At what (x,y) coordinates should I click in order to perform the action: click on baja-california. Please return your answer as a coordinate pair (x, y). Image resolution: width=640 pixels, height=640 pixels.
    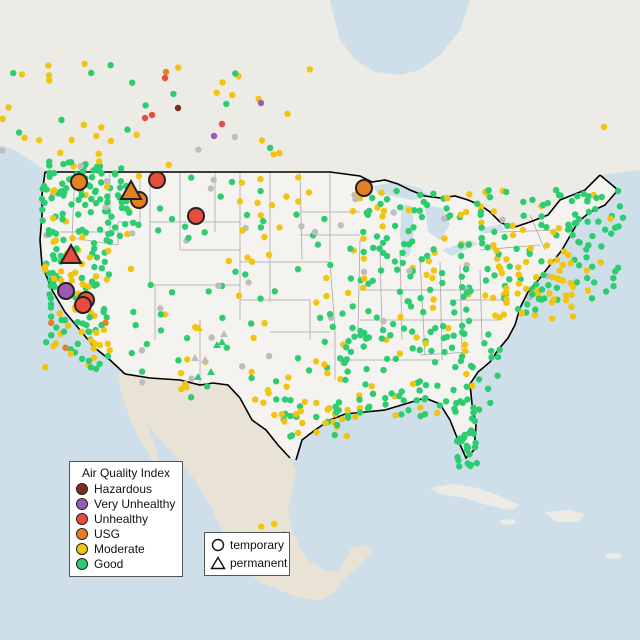
    Looking at the image, I should click on (139, 420).